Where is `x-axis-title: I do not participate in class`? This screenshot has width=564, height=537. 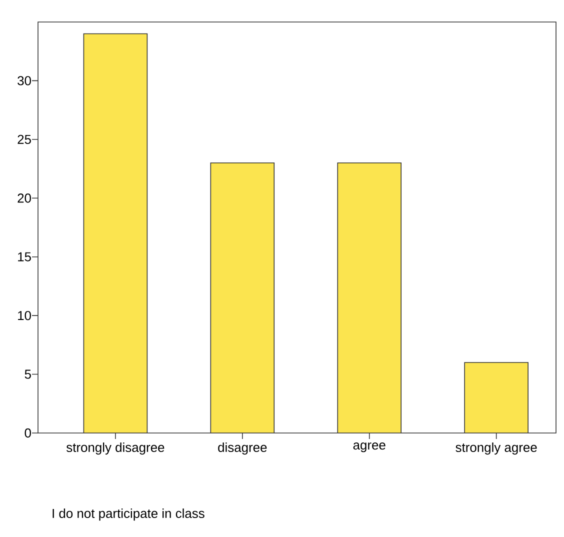 x-axis-title: I do not participate in class is located at coordinates (128, 514).